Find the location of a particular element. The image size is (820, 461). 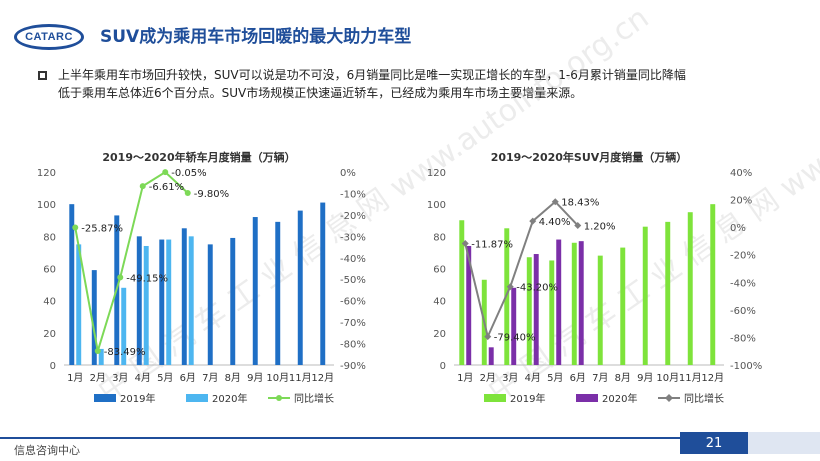

legend-marker is located at coordinates (279, 398).